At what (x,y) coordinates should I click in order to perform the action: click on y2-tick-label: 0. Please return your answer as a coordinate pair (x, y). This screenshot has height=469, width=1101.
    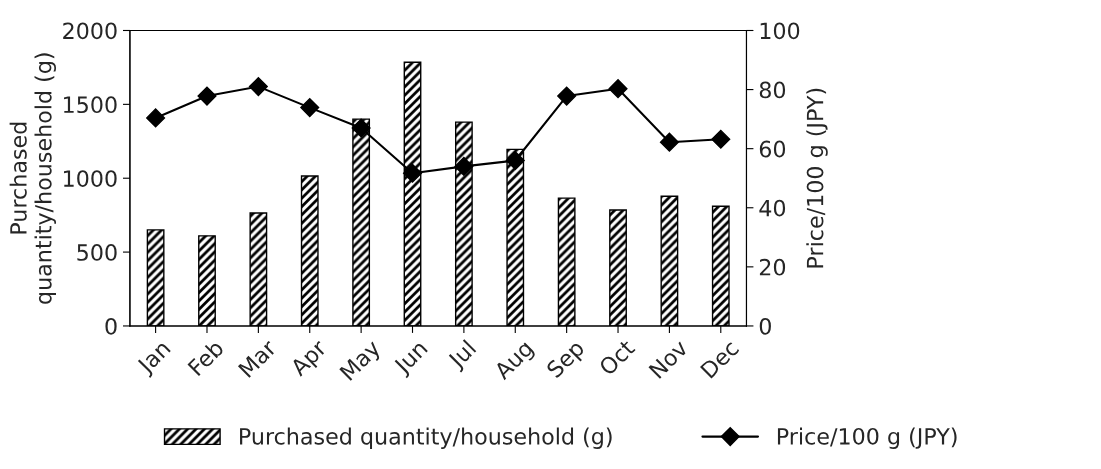
    Looking at the image, I should click on (765, 326).